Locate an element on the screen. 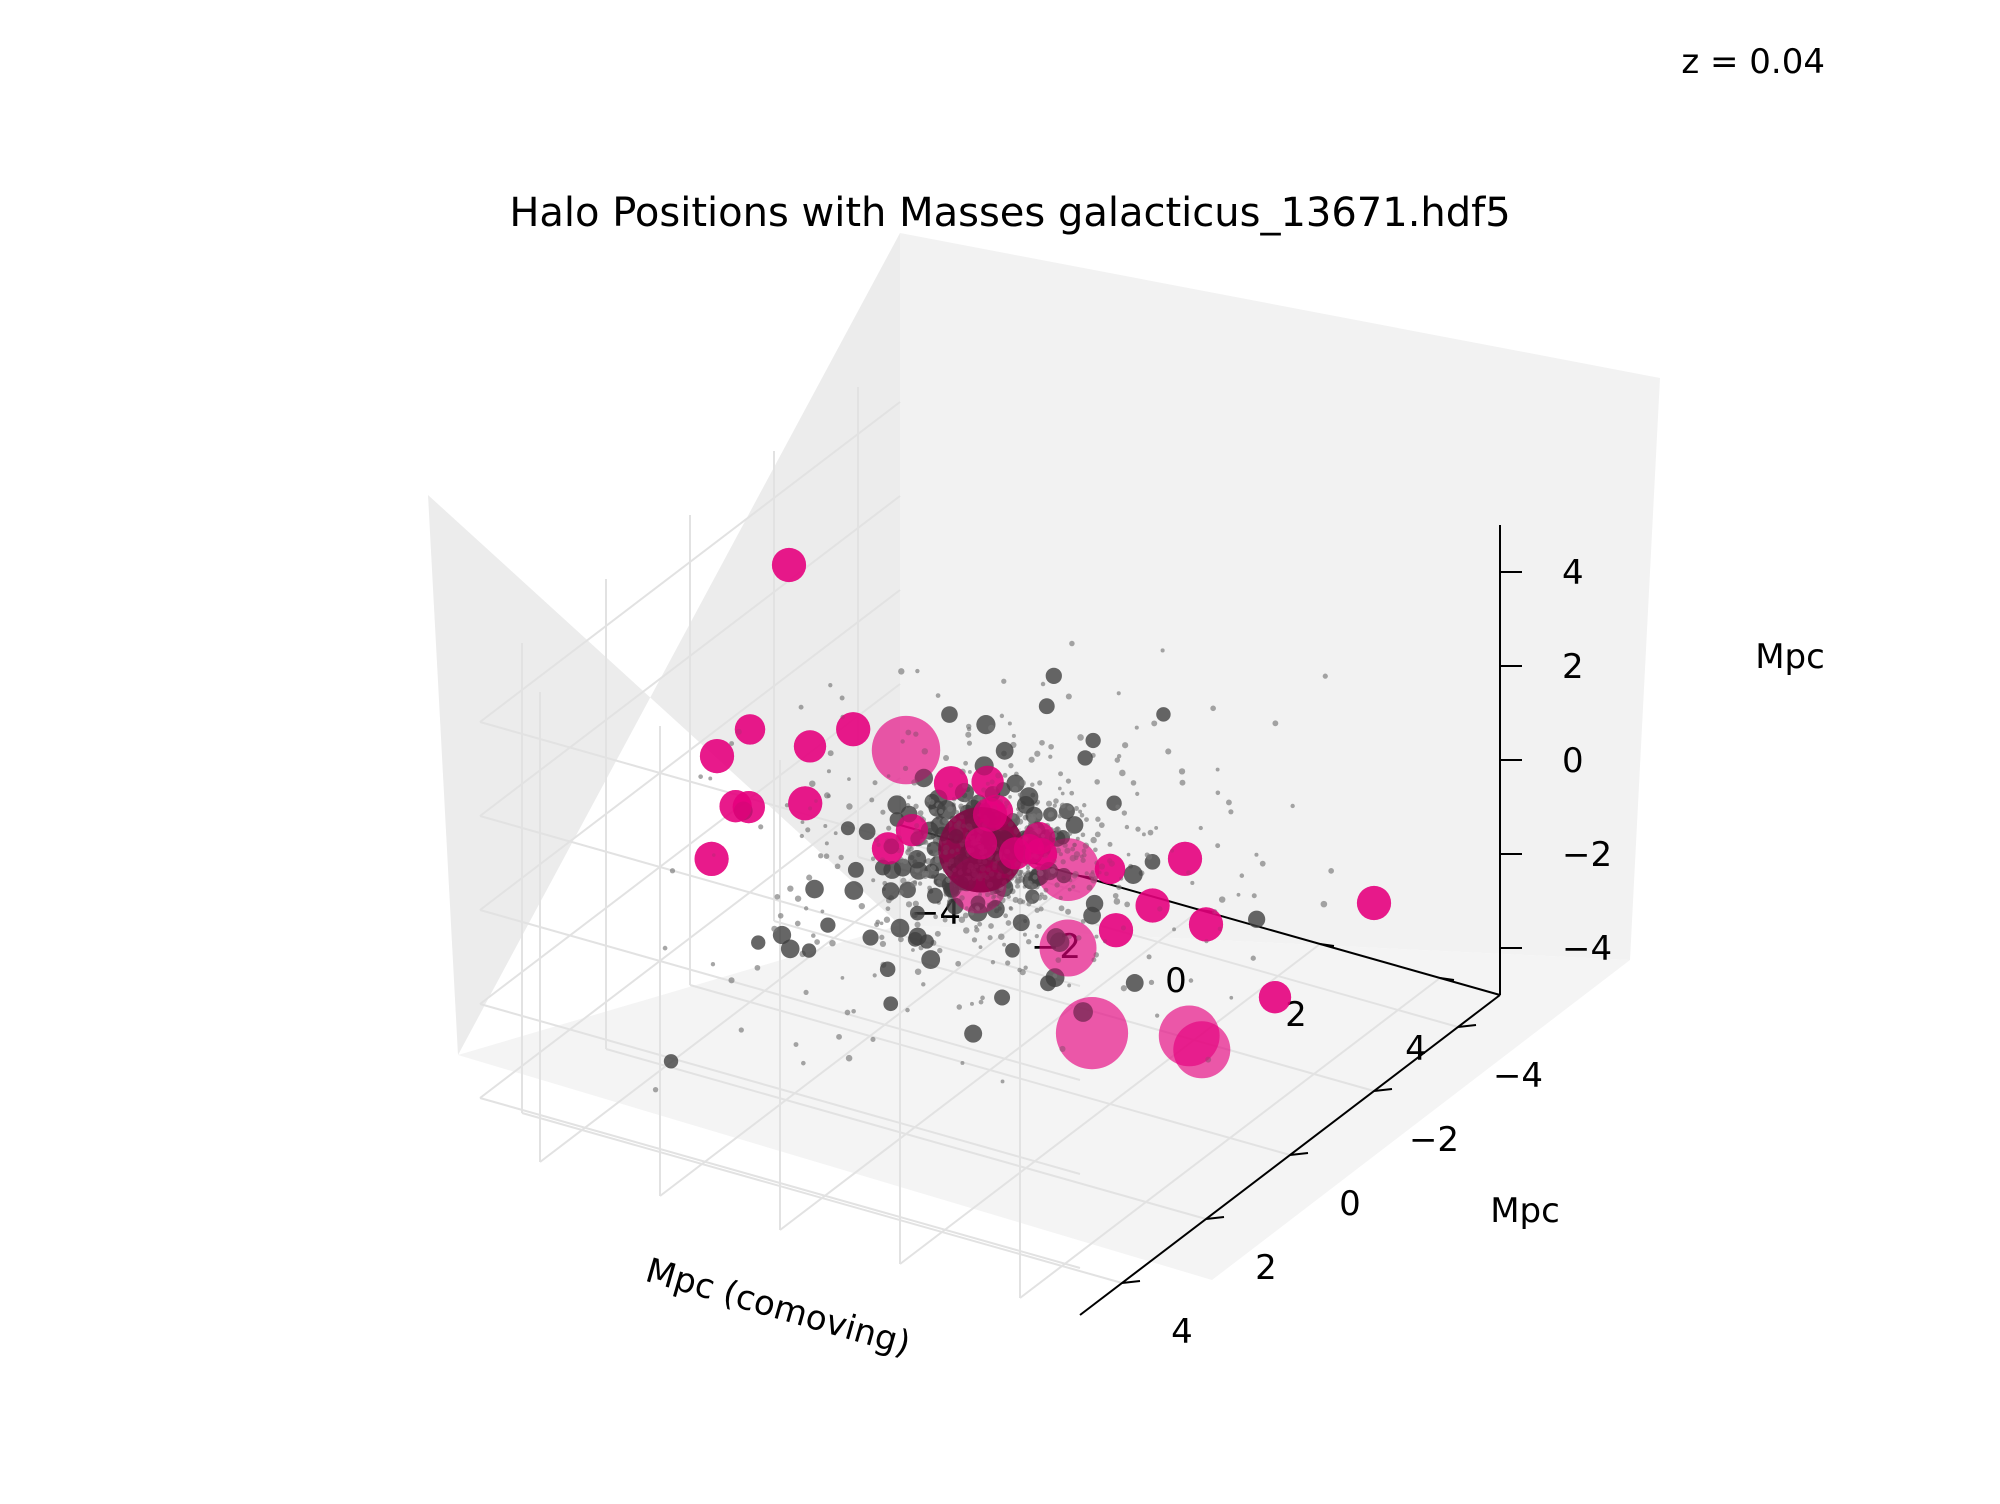 This screenshot has height=1504, width=2000. x-tick is located at coordinates (1447, 979).